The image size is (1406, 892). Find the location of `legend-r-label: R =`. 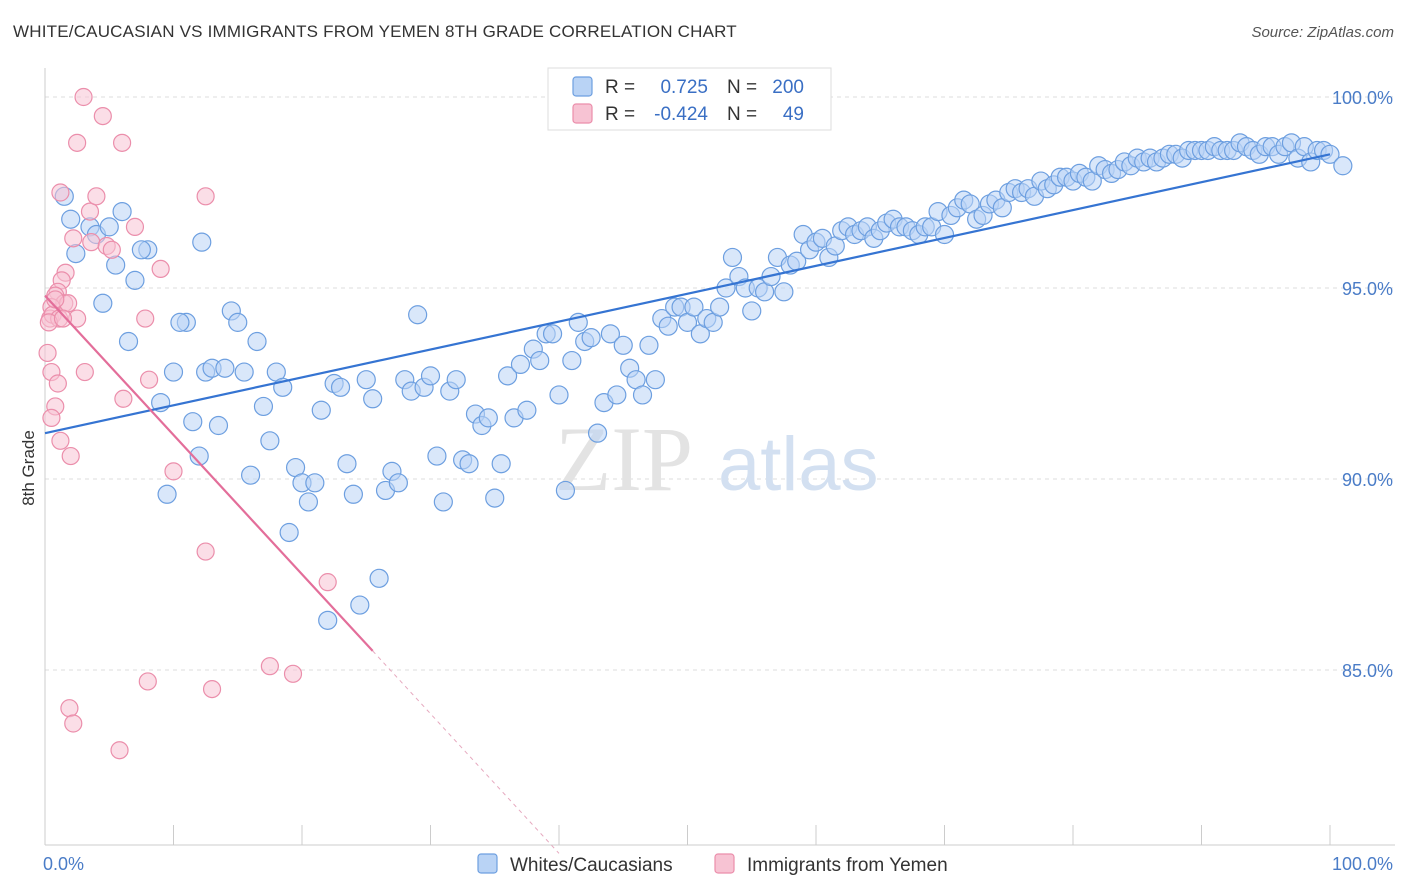

legend-r-label: R = is located at coordinates (620, 114).